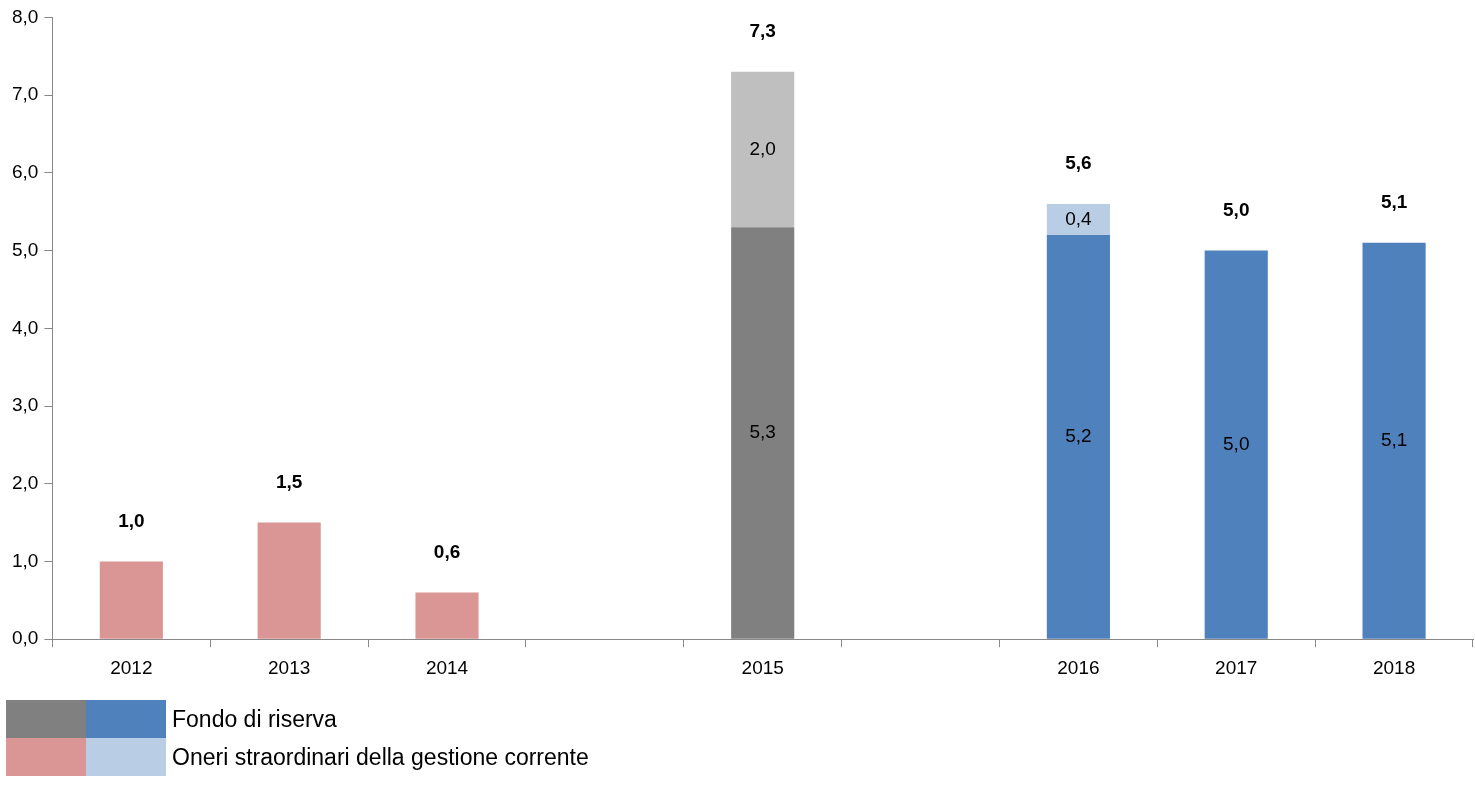  What do you see at coordinates (131, 667) in the screenshot?
I see `x-tick-label: 2012` at bounding box center [131, 667].